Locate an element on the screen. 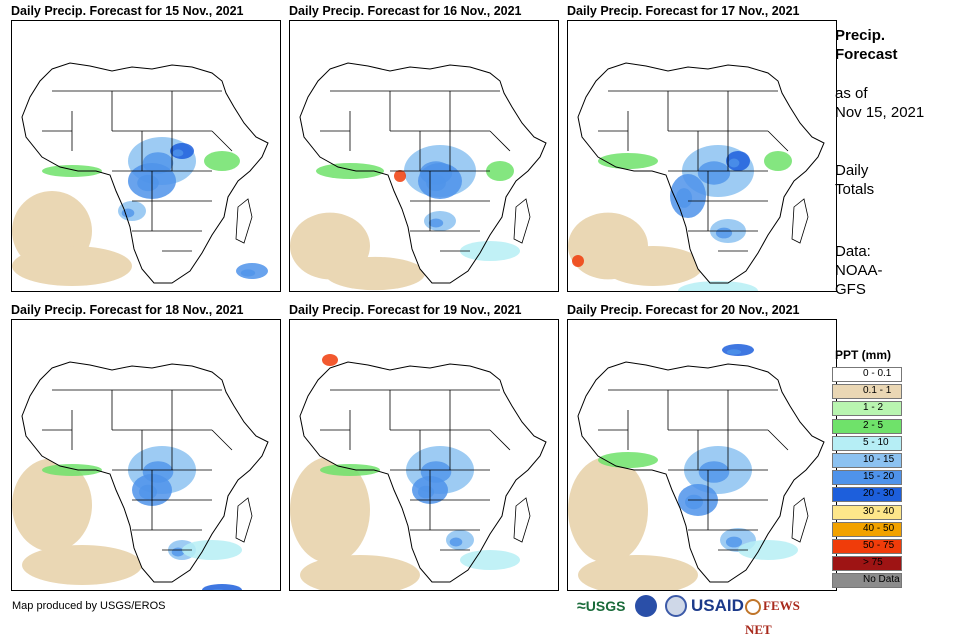 Image resolution: width=967 pixels, height=642 pixels. legend-label: 30 - 40 is located at coordinates (879, 511).